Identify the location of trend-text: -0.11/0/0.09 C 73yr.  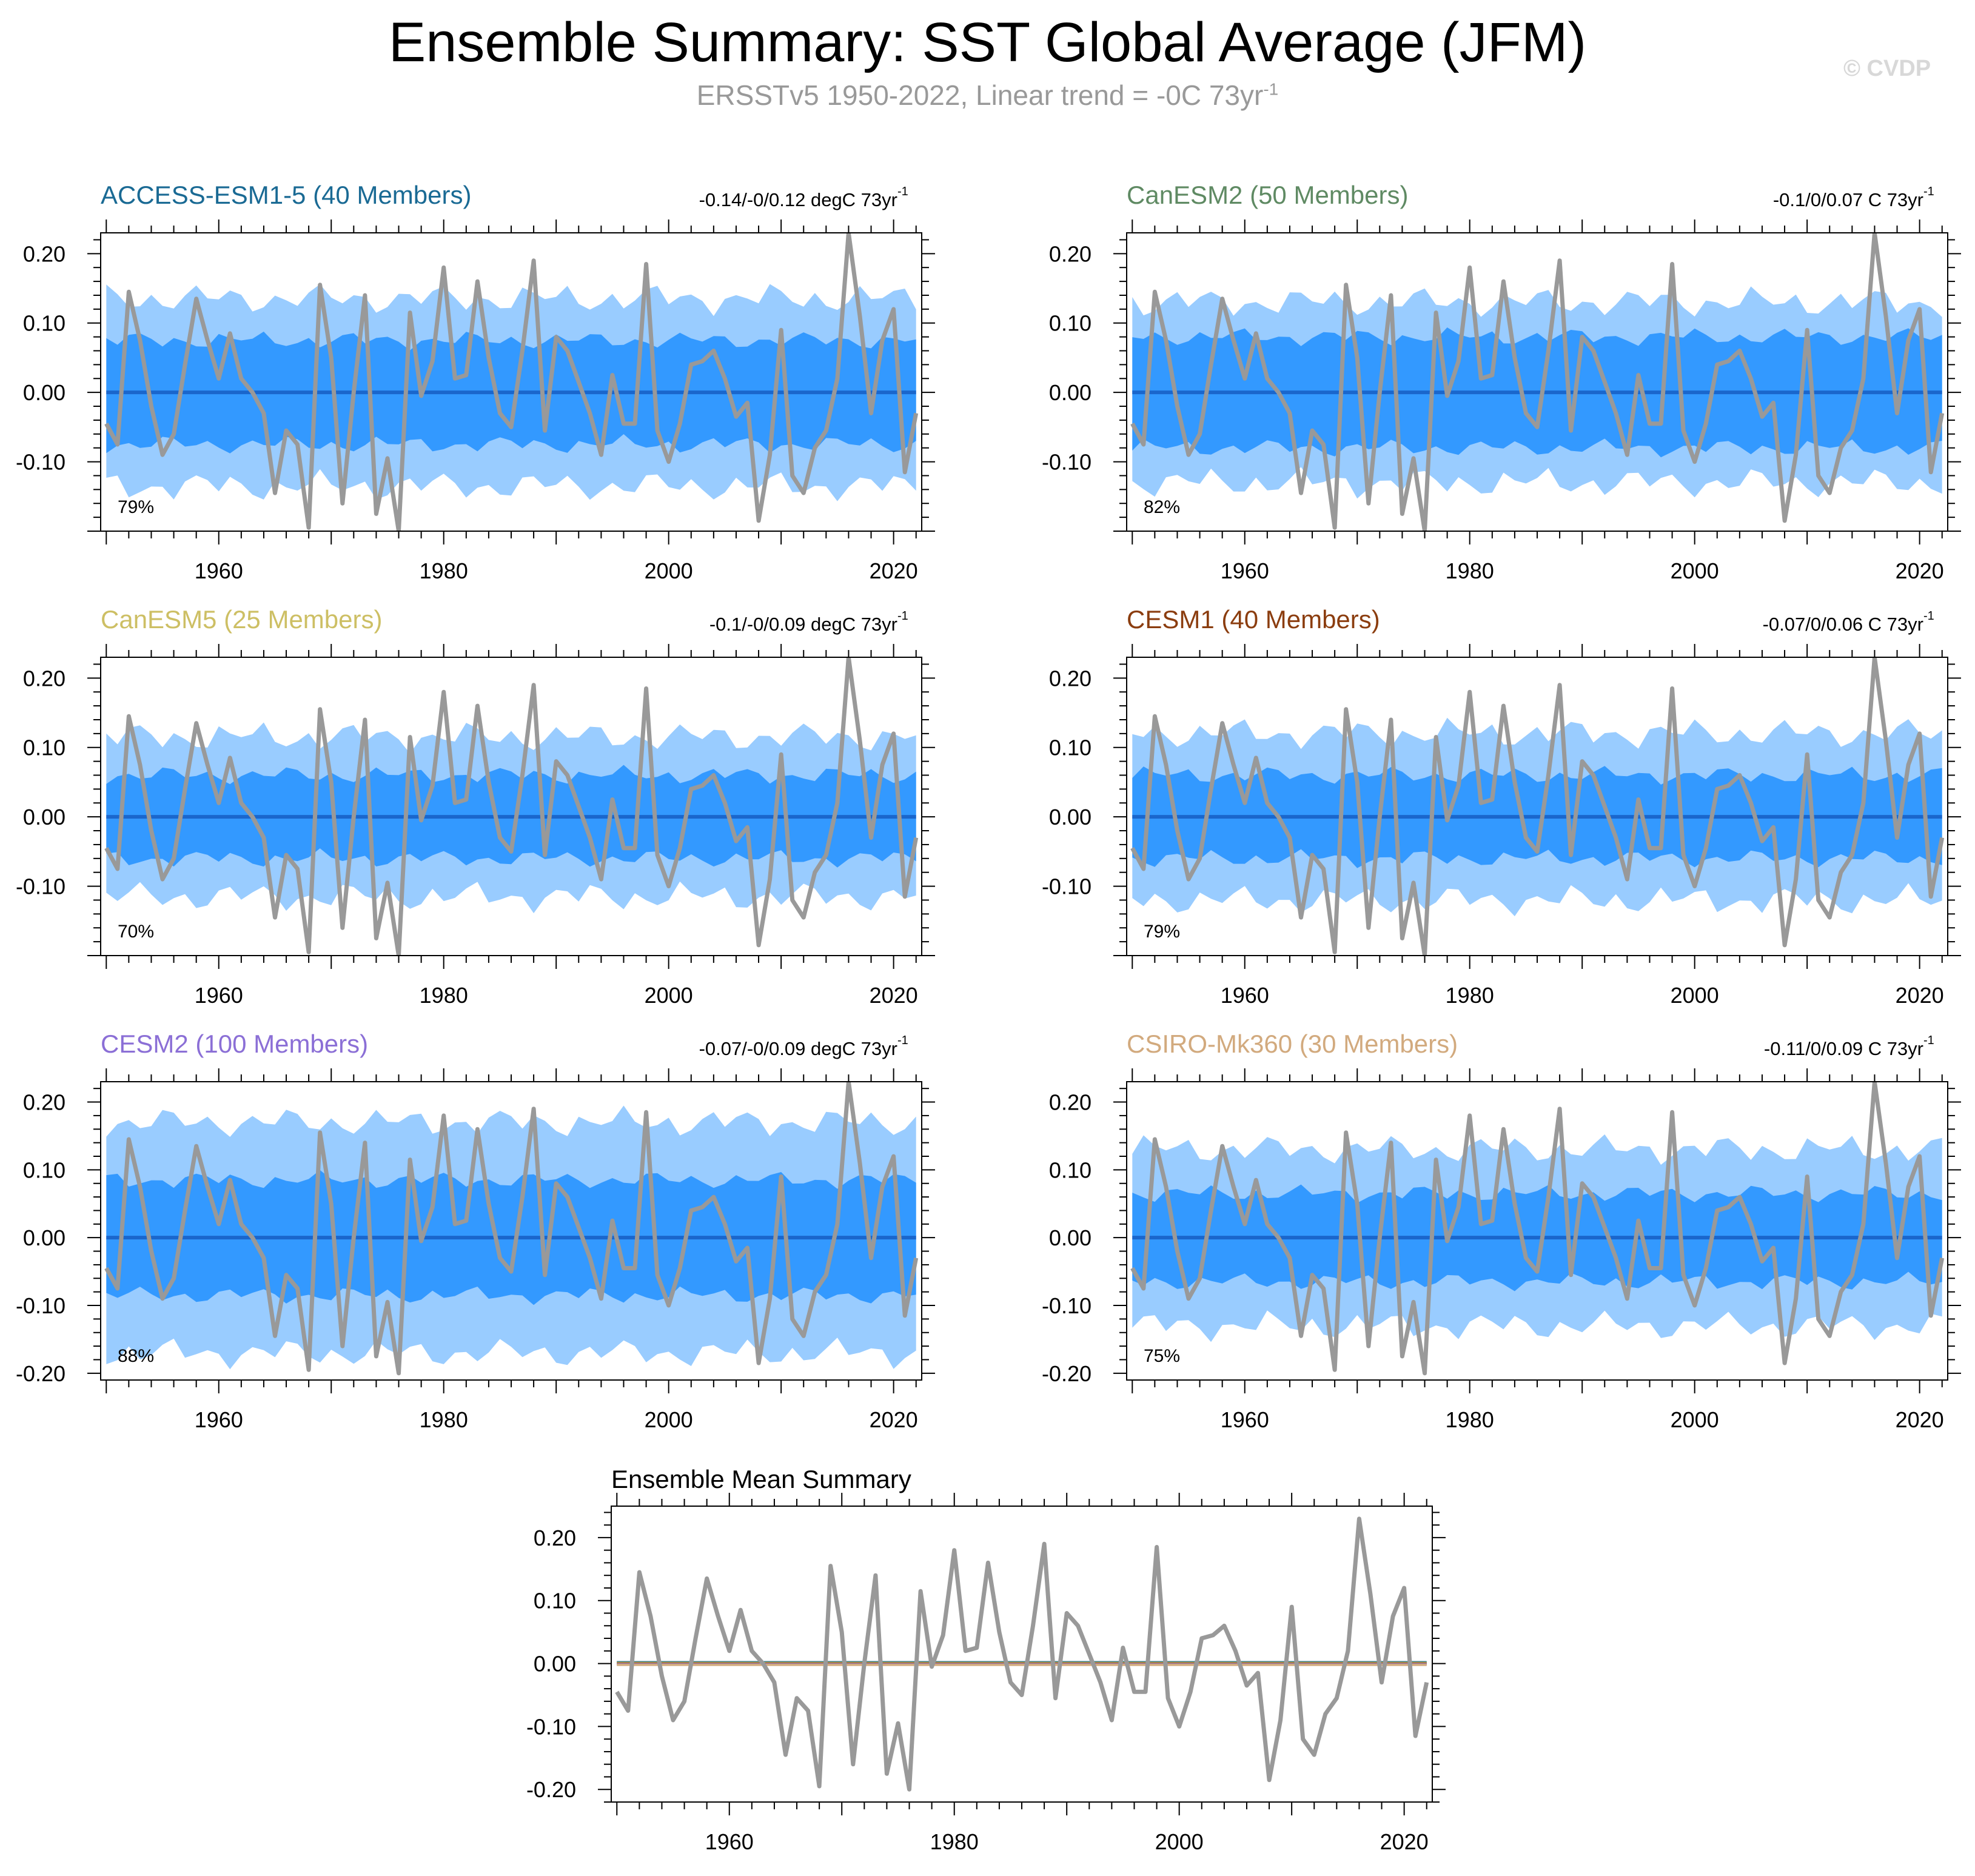
(1844, 1048).